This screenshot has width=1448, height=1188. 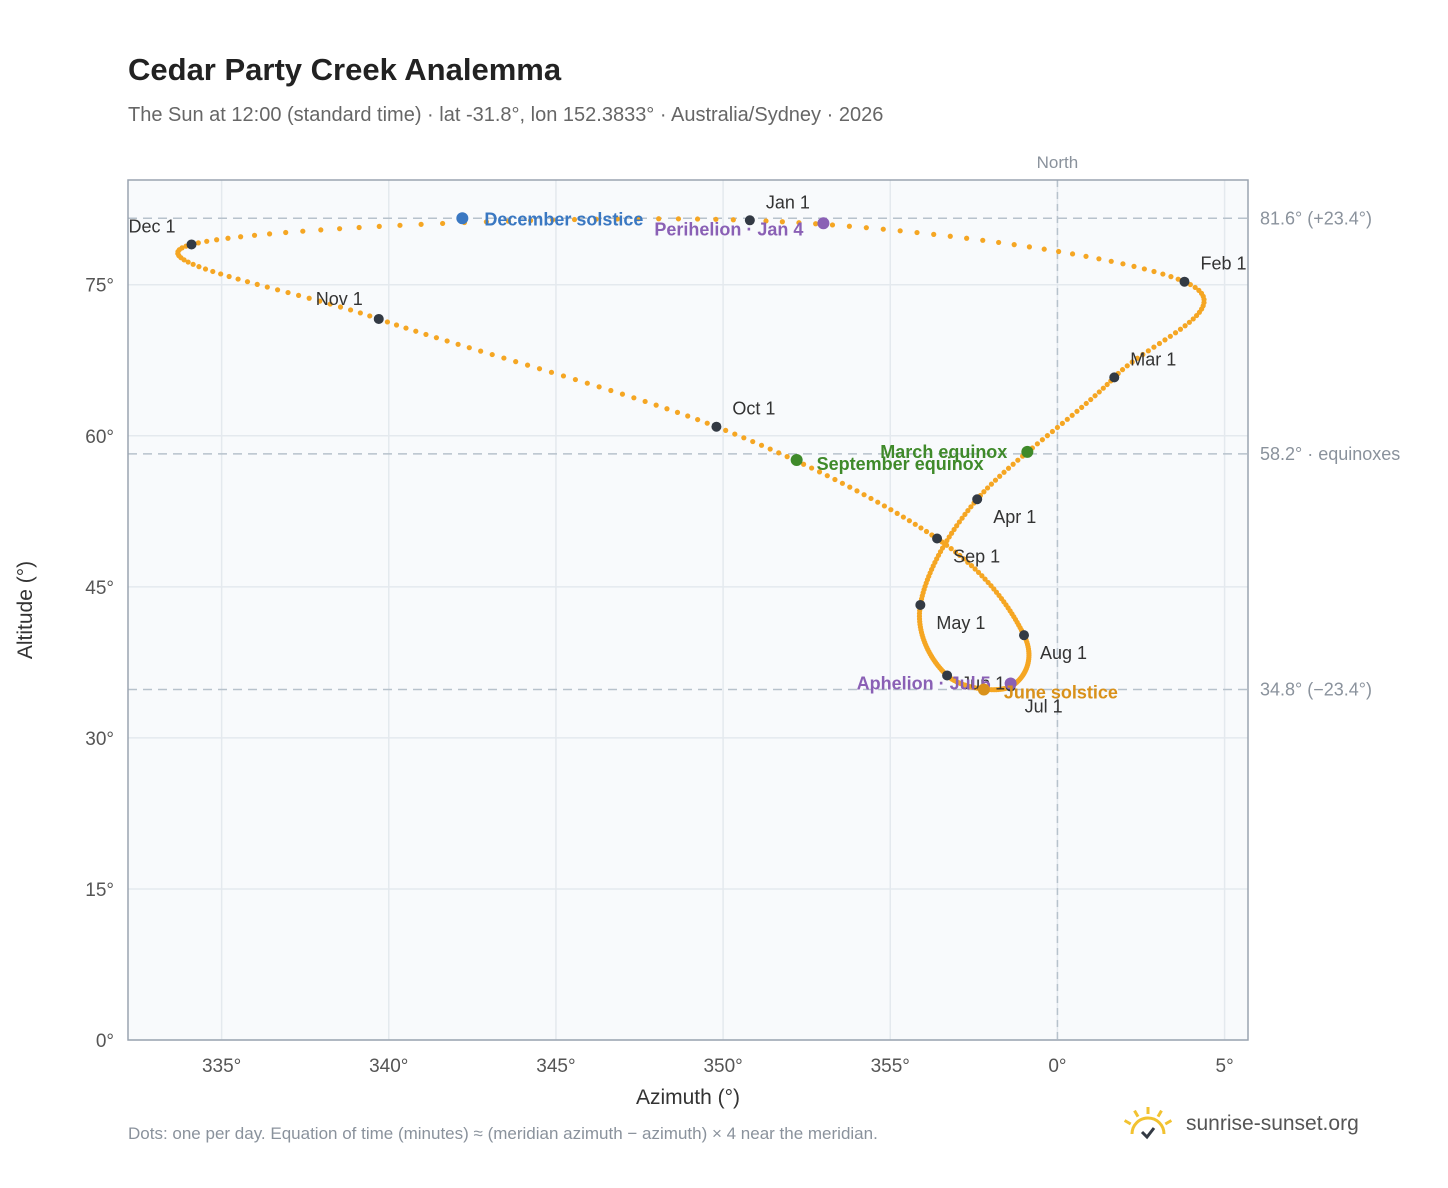 I want to click on y-tick-label: 30°, so click(x=99, y=739).